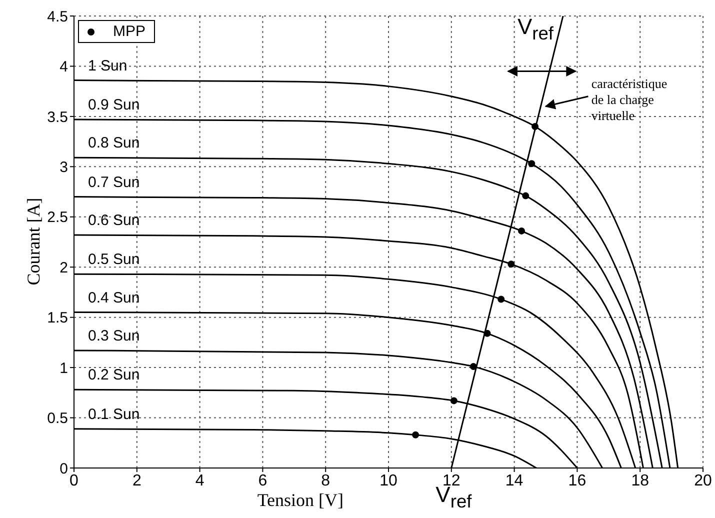 Image resolution: width=715 pixels, height=518 pixels. What do you see at coordinates (64, 67) in the screenshot?
I see `y-tick-label: 4` at bounding box center [64, 67].